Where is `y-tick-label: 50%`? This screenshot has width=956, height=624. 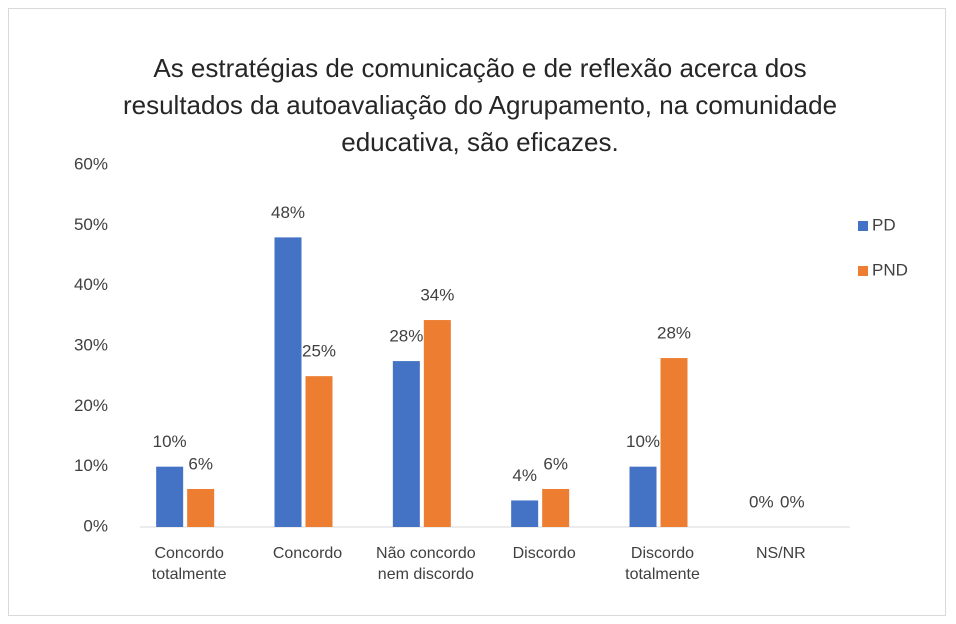
y-tick-label: 50% is located at coordinates (91, 224).